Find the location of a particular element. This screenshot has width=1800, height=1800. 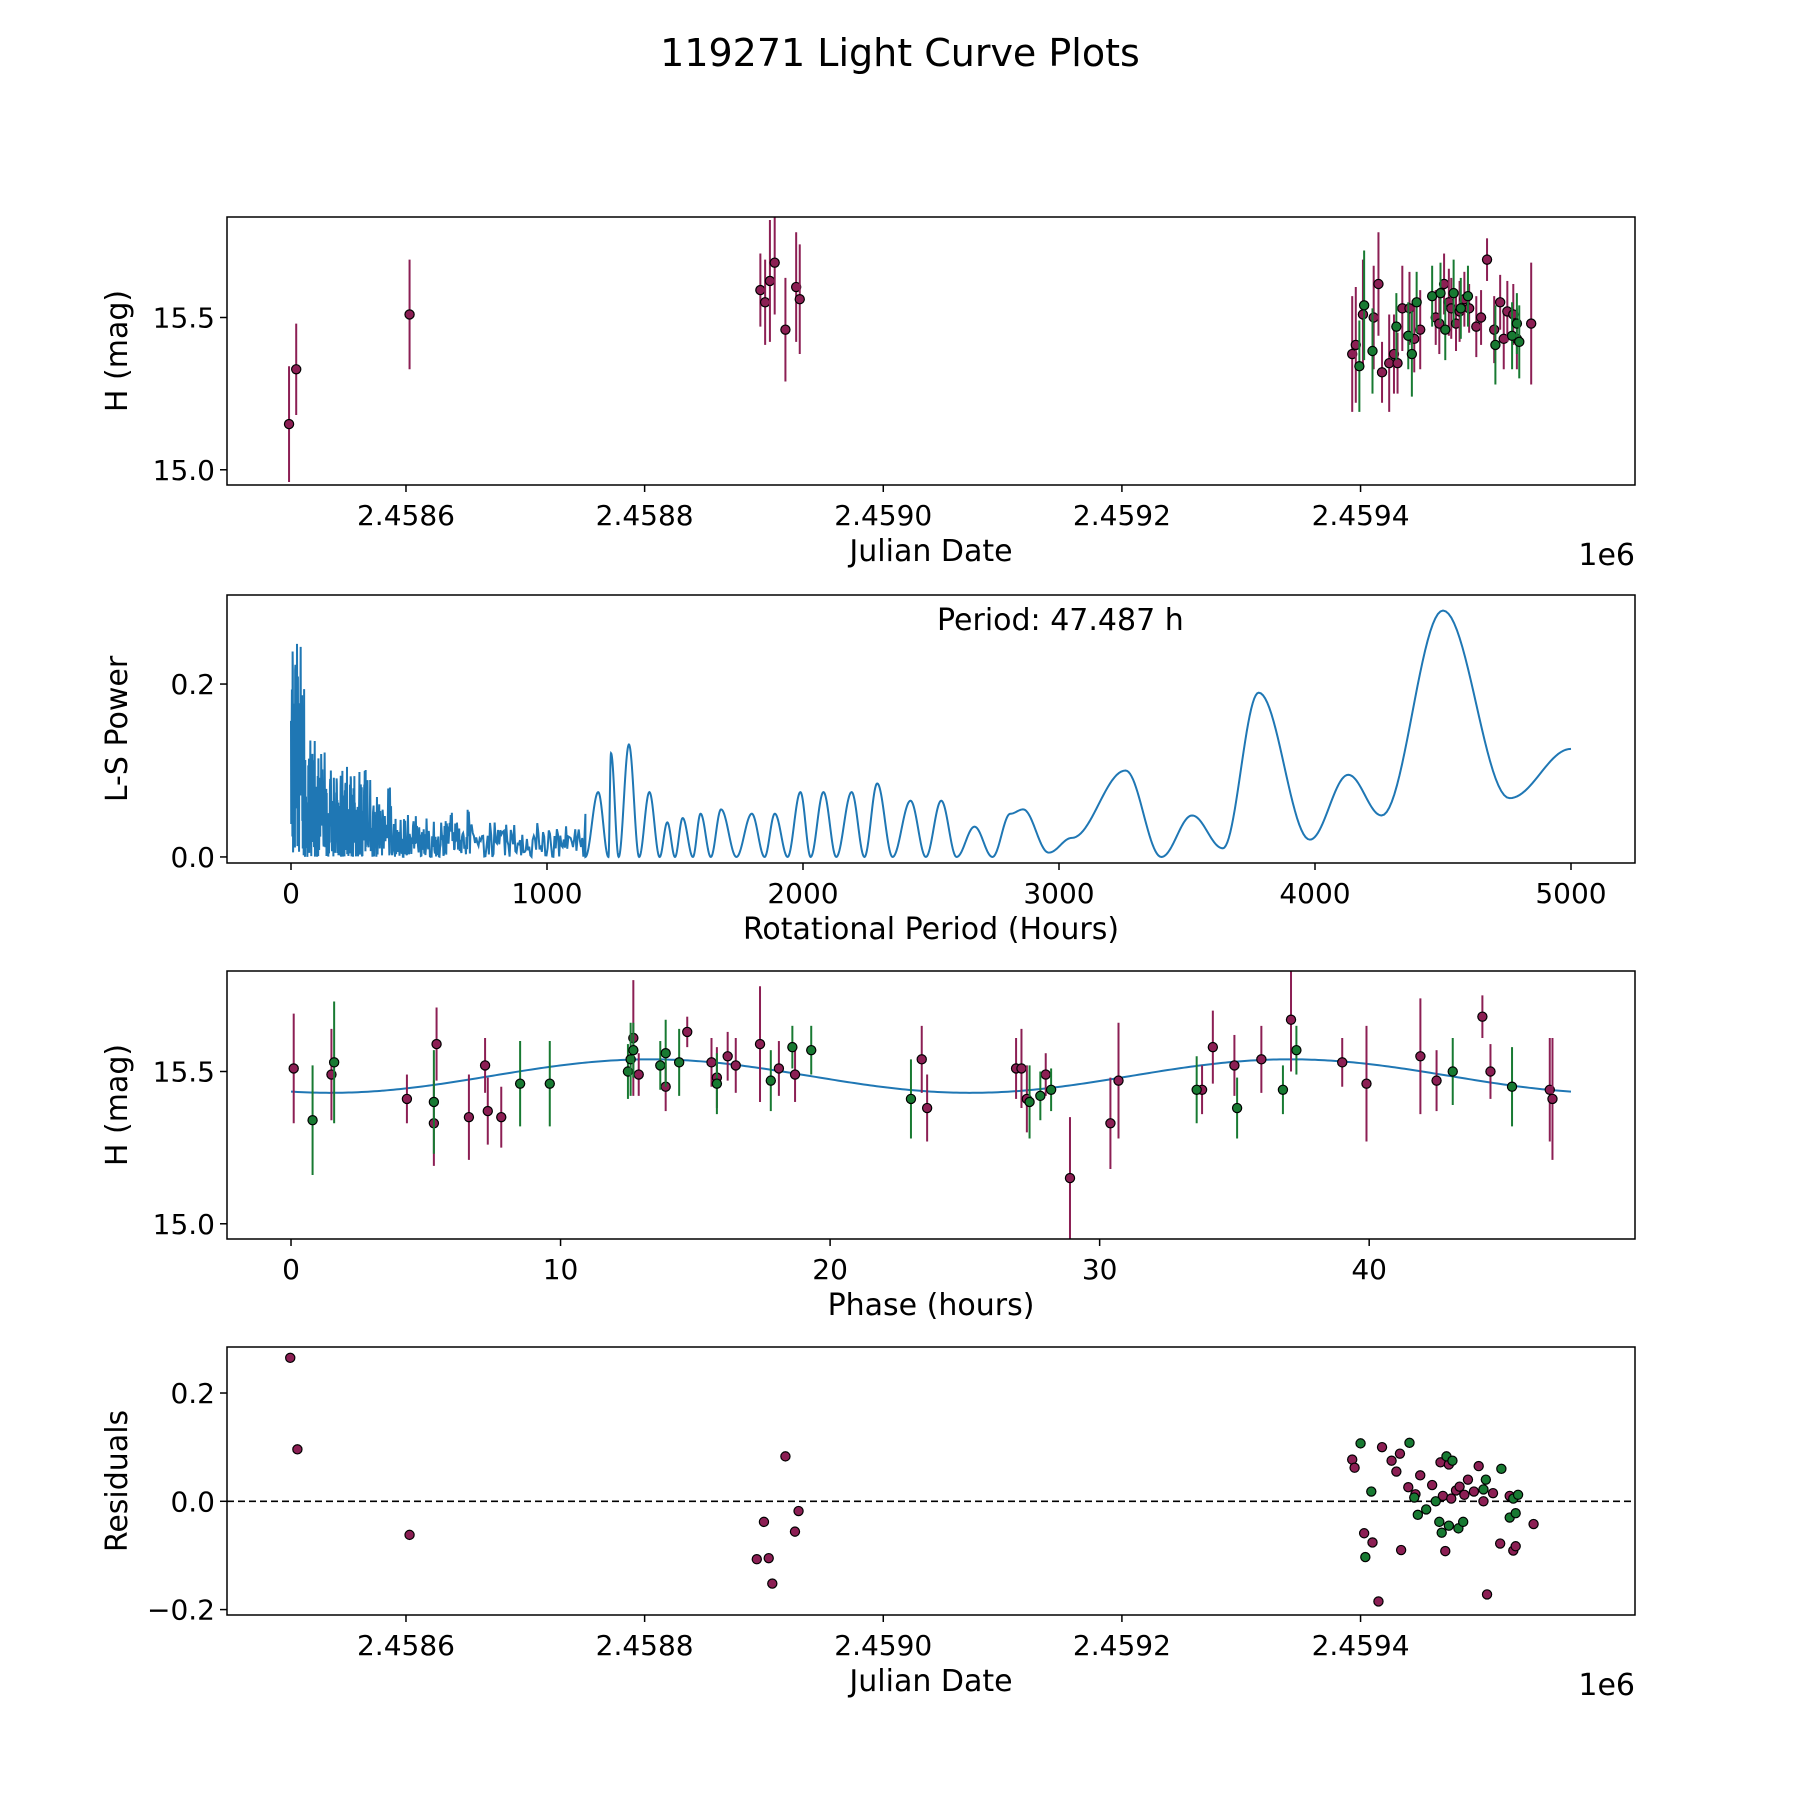

series-green is located at coordinates (1439, 1500).